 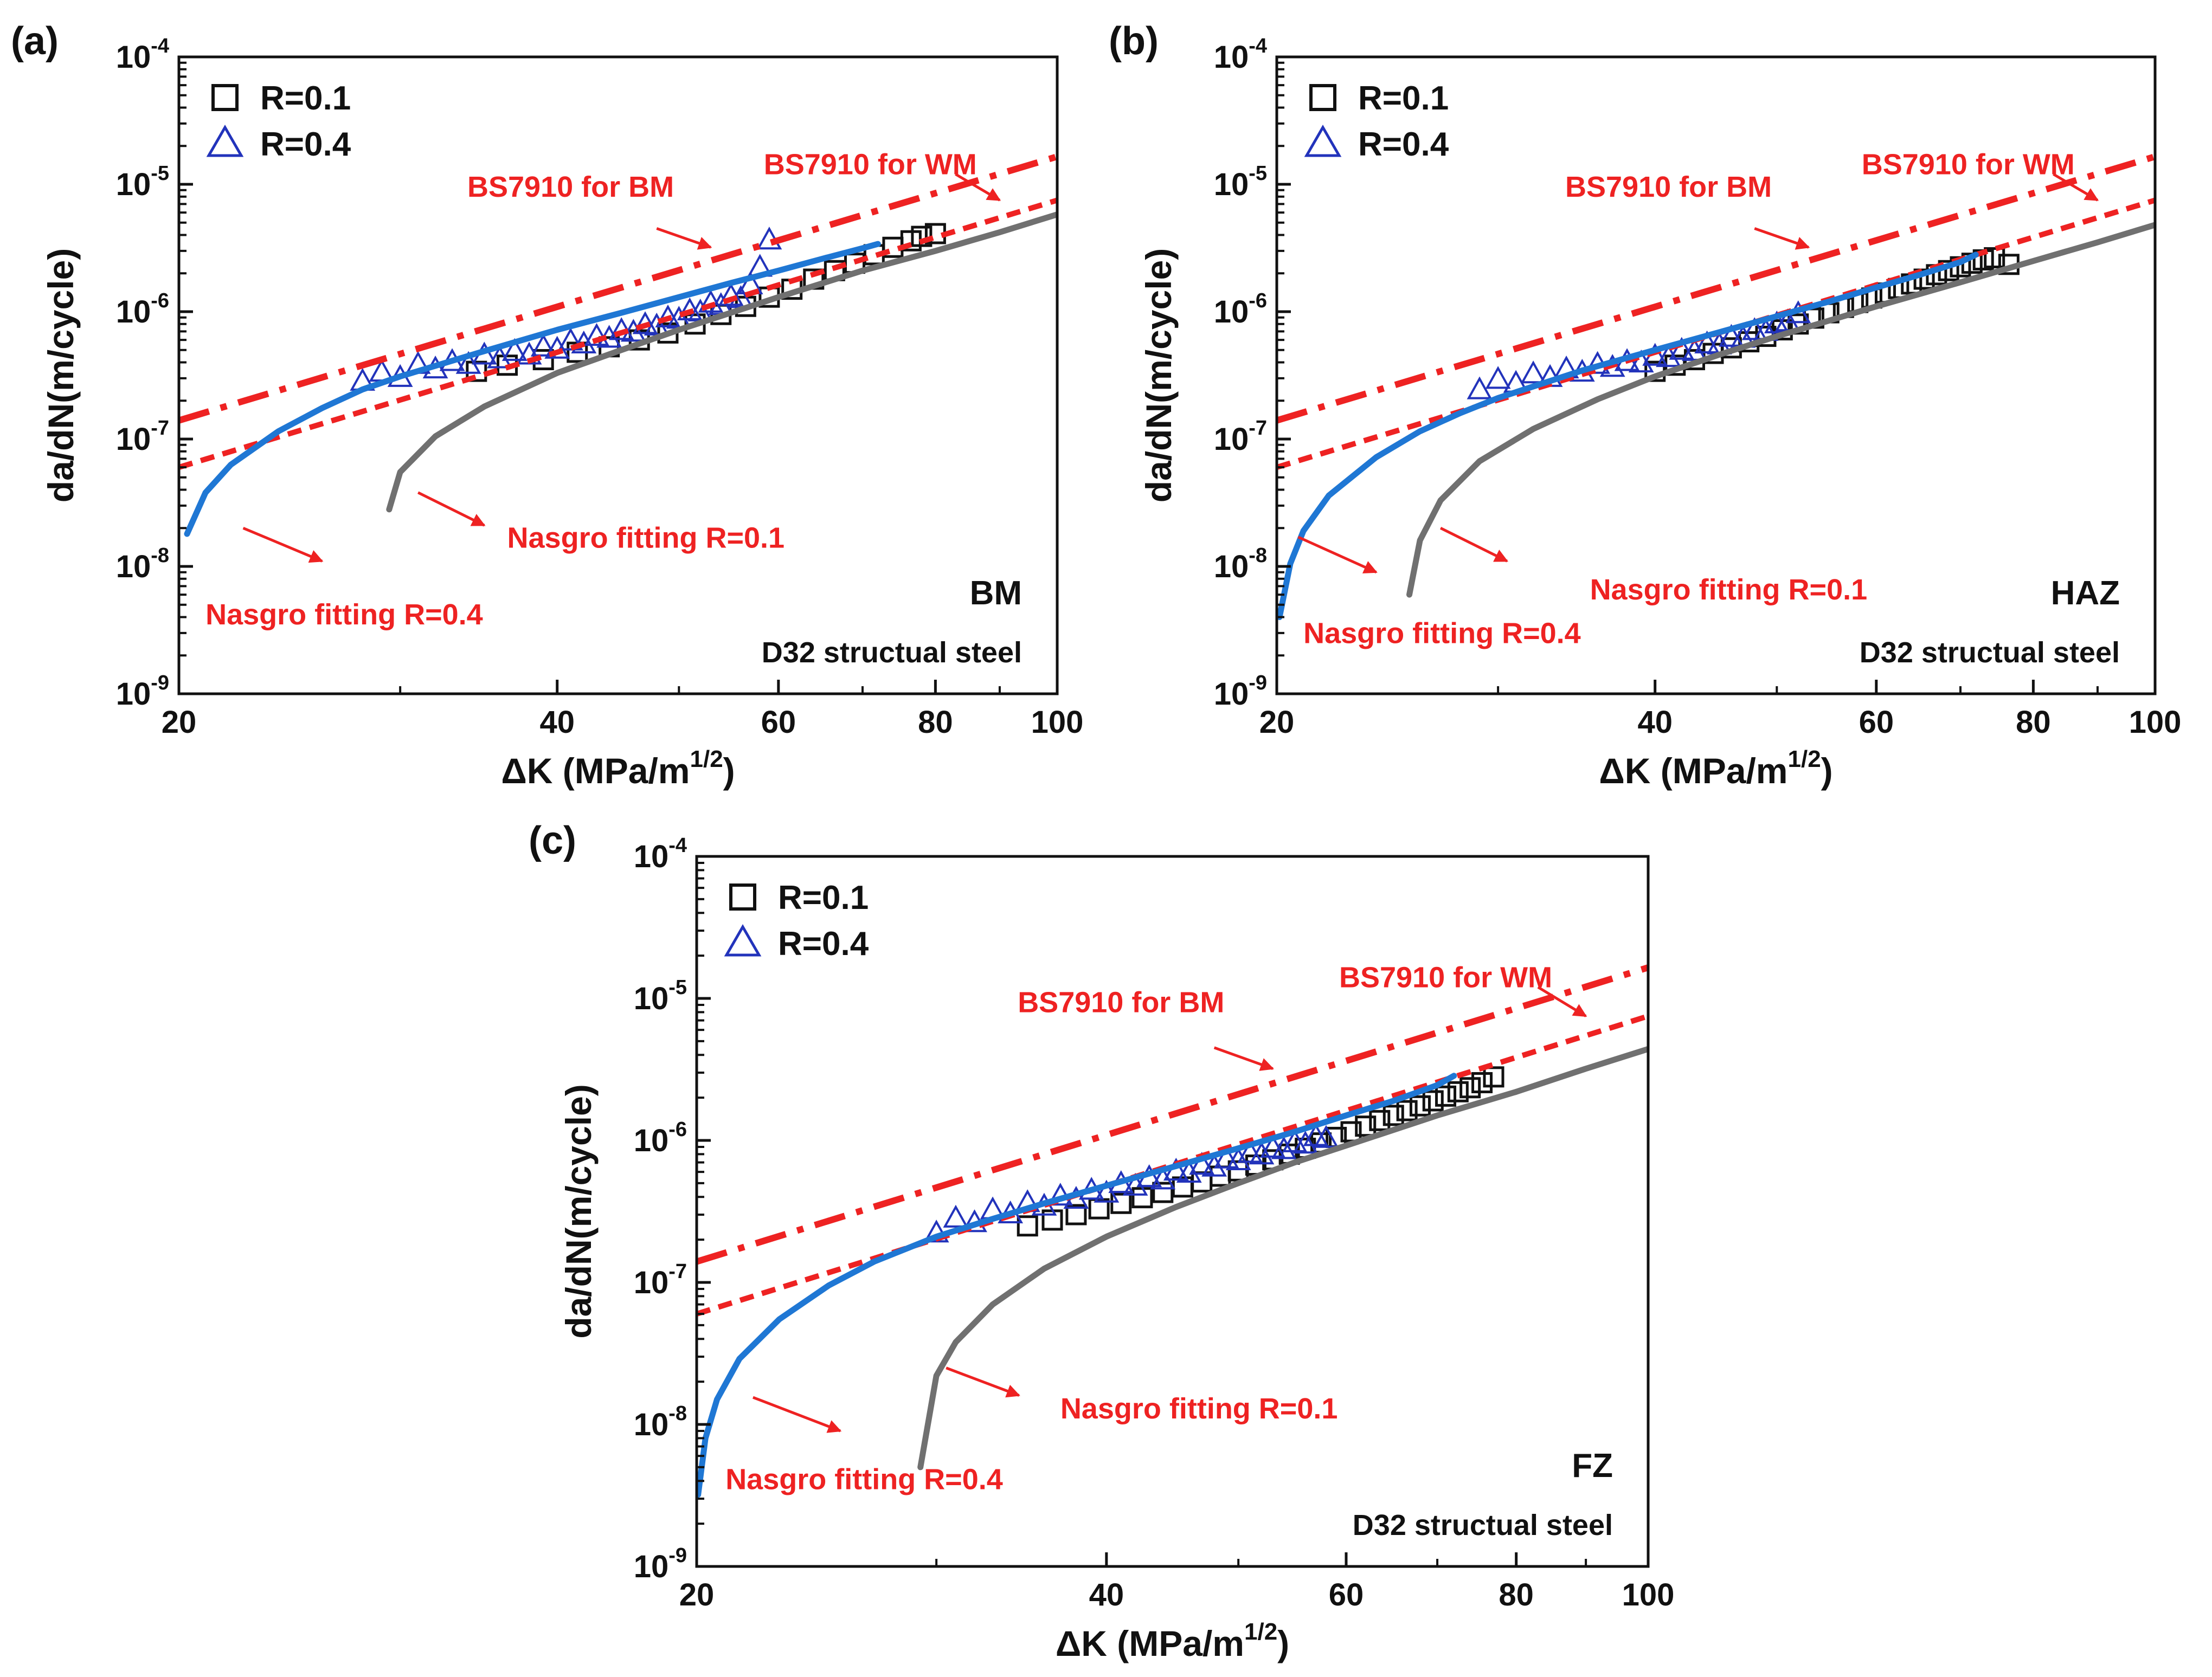 What do you see at coordinates (996, 593) in the screenshot?
I see `region-label: BM` at bounding box center [996, 593].